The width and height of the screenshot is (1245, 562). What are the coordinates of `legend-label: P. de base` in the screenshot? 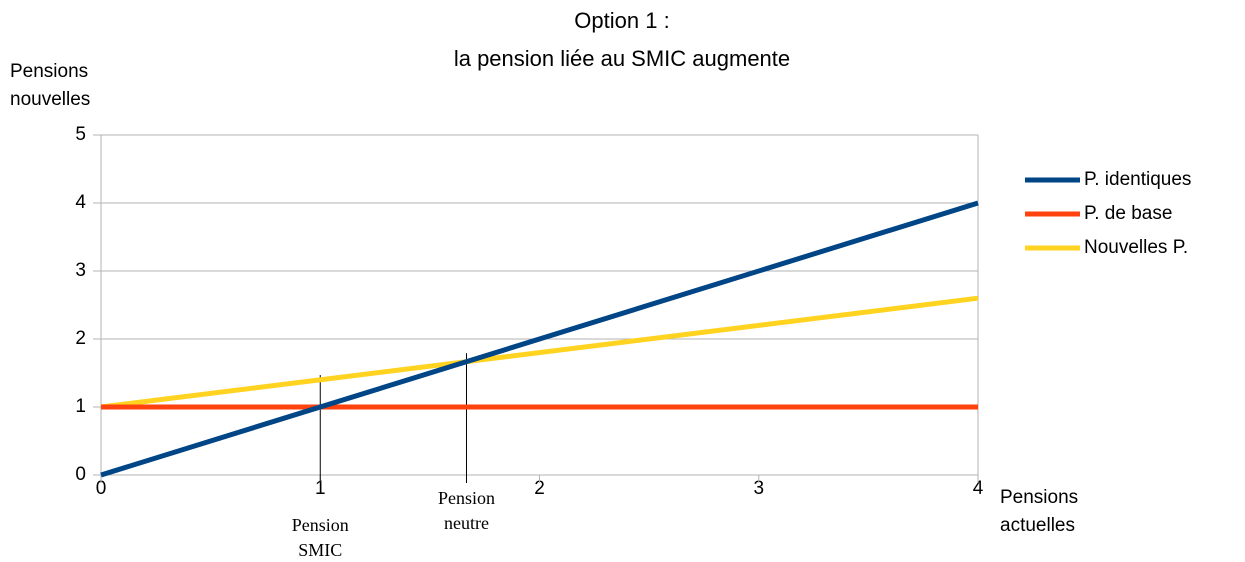 It's located at (1128, 213).